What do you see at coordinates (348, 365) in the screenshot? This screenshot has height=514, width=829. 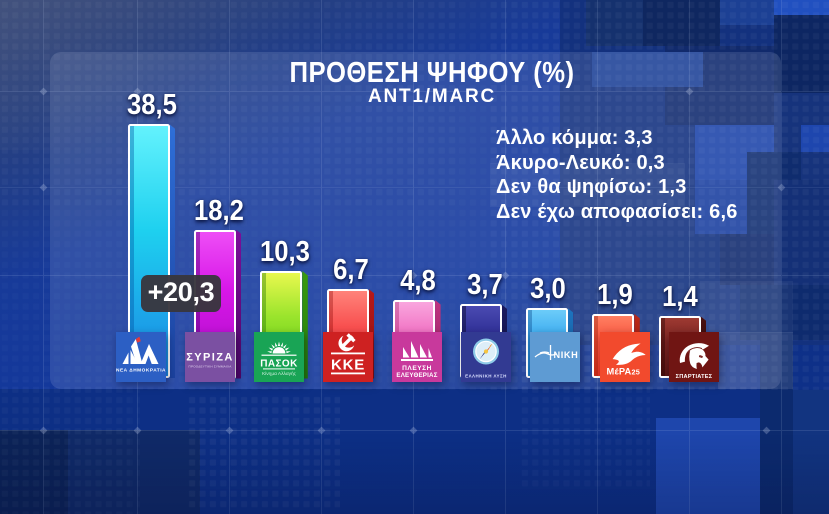 I see `svg-text: ΚΚΕ` at bounding box center [348, 365].